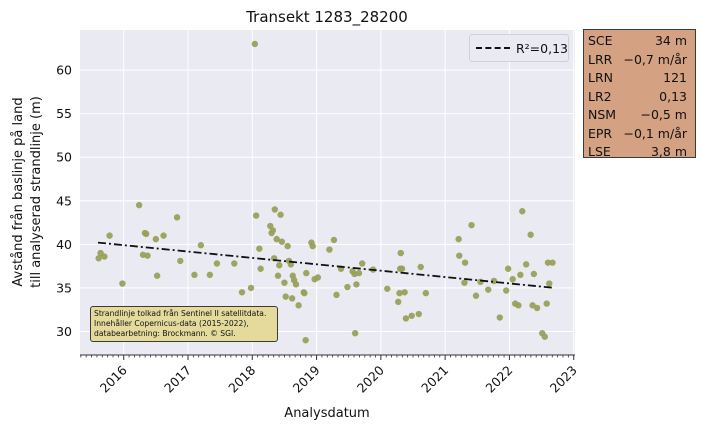 Image resolution: width=701 pixels, height=431 pixels. Describe the element at coordinates (663, 114) in the screenshot. I see `stats-value: −0,5 m` at that location.